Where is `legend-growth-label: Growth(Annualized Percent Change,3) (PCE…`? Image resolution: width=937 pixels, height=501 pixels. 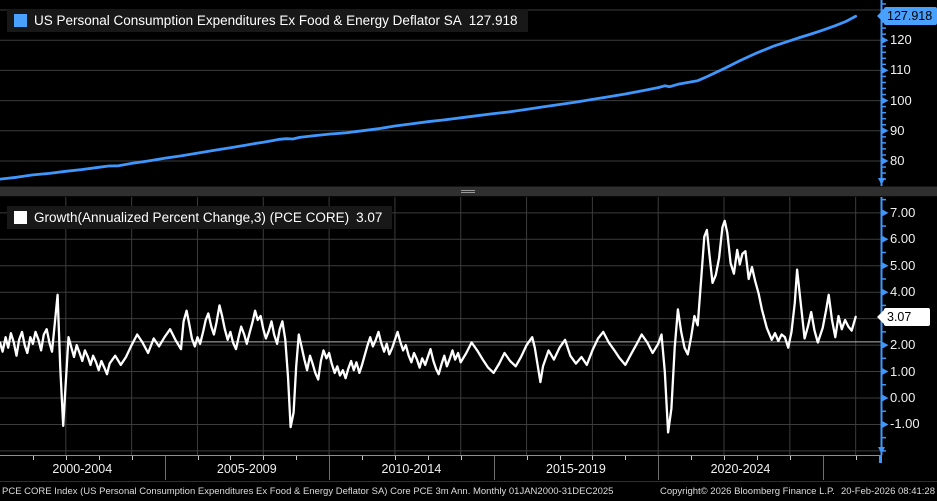
legend-growth-label: Growth(Annualized Percent Change,3) (PCE… is located at coordinates (192, 217).